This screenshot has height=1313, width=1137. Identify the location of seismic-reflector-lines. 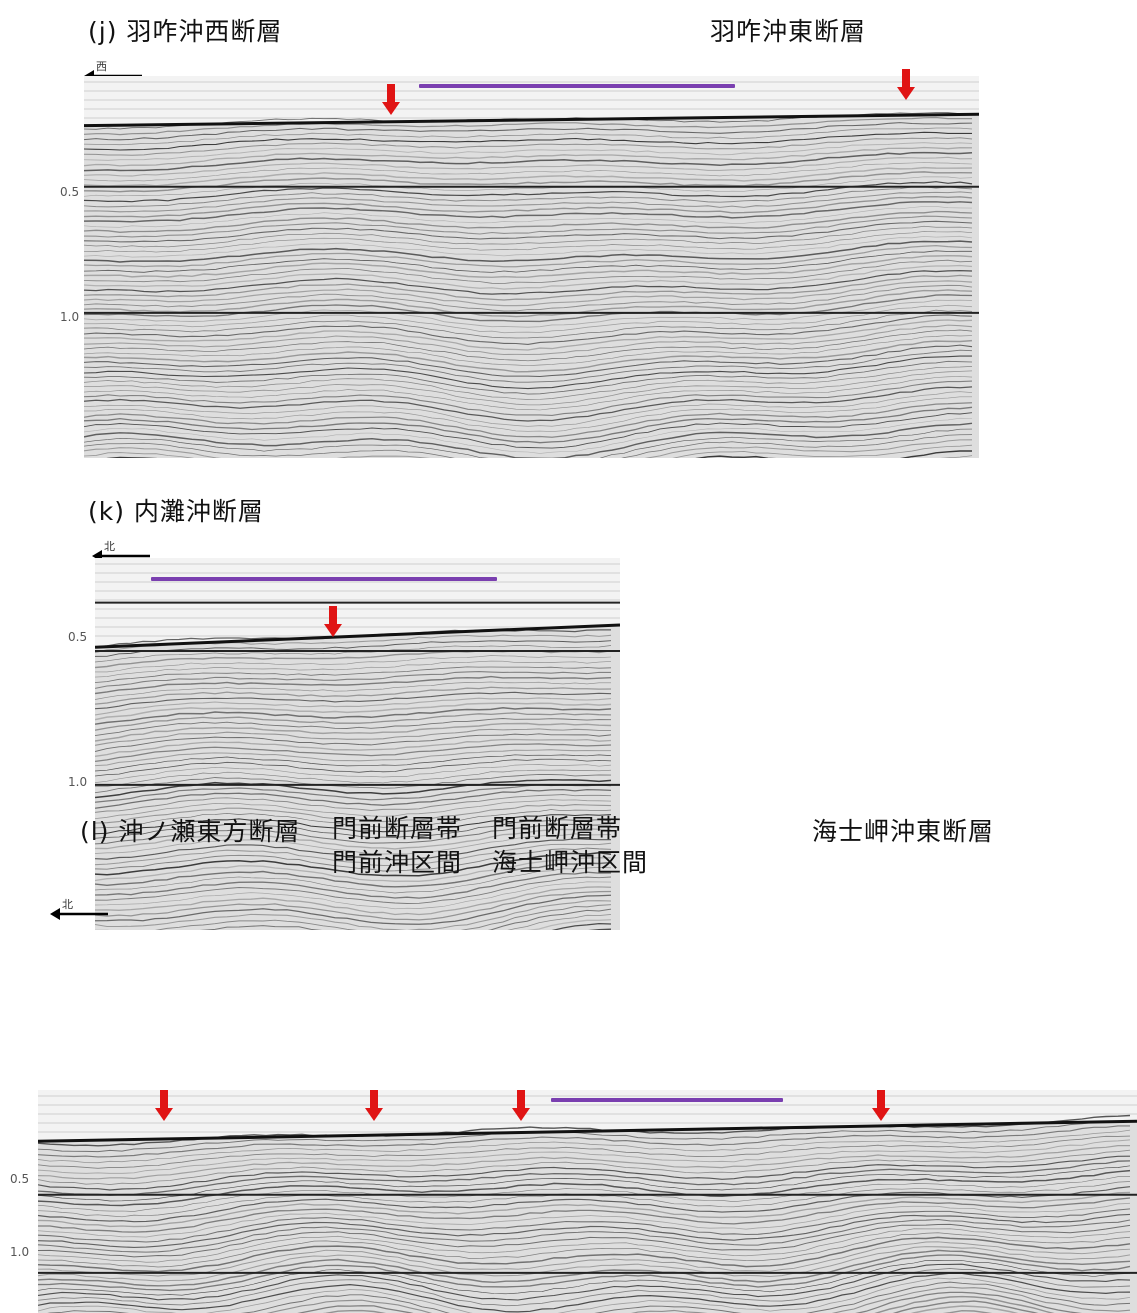
(357, 746).